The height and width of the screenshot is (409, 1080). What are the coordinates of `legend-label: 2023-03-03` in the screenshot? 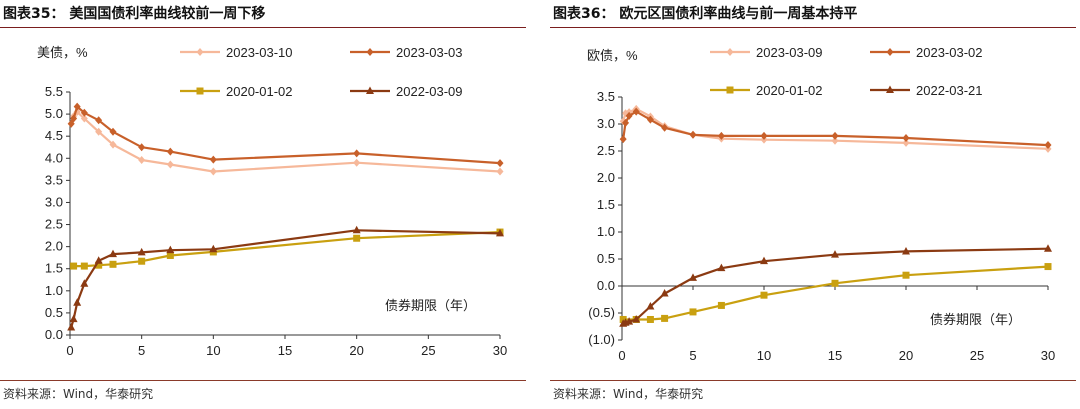 It's located at (429, 52).